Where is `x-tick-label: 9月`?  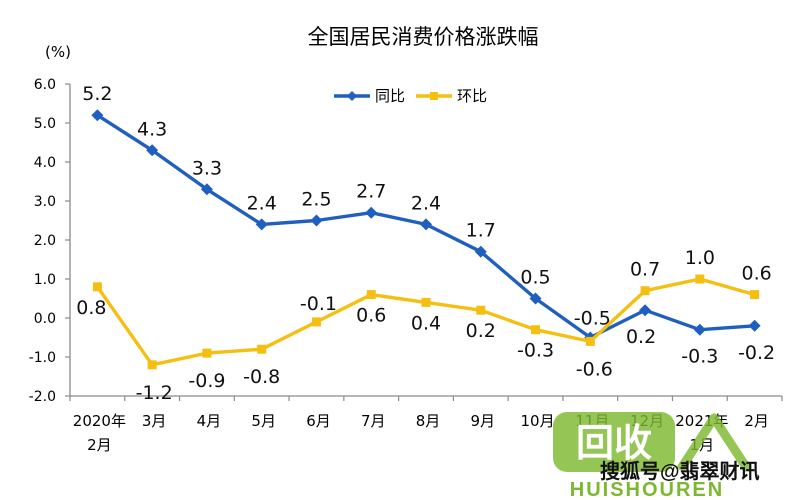 x-tick-label: 9月 is located at coordinates (482, 421).